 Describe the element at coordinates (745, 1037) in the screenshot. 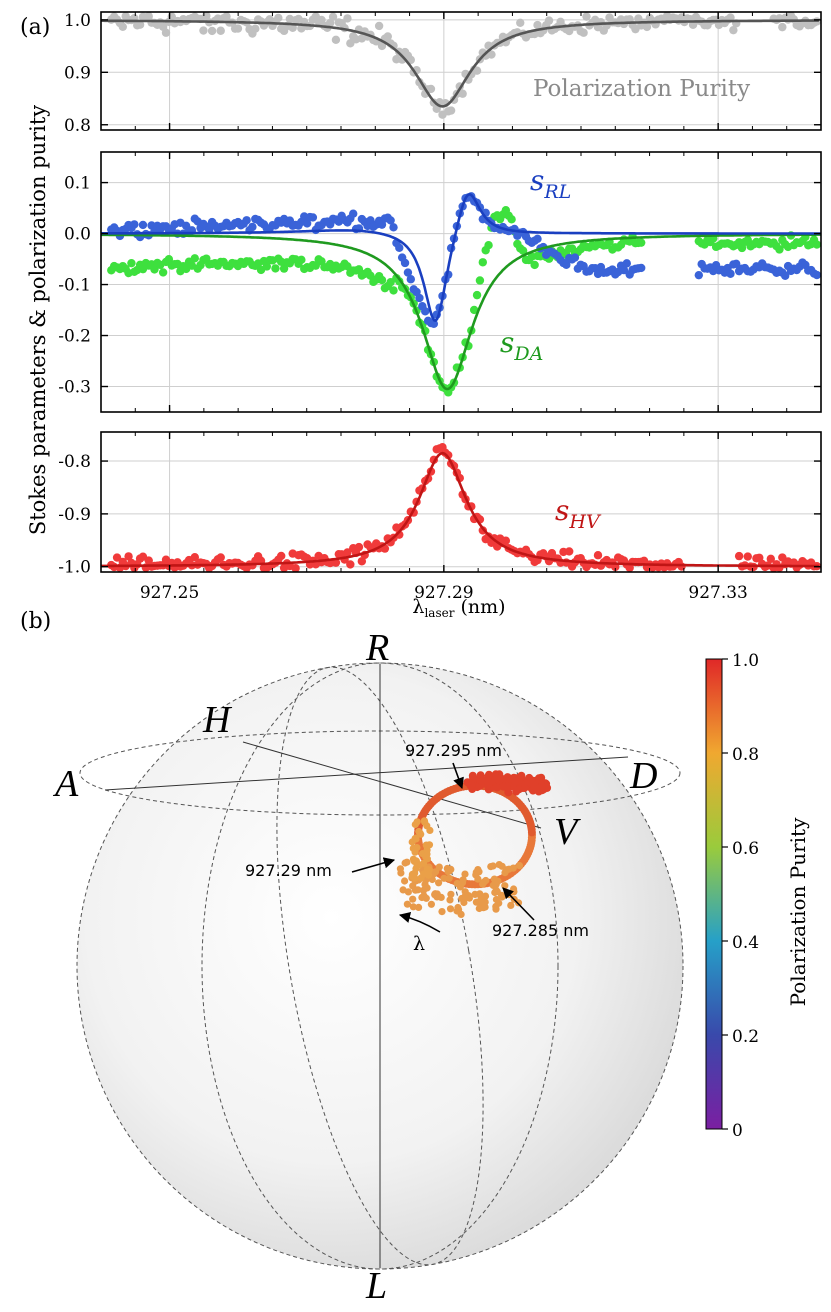

I see `colorbar-tick-label: 0.2` at that location.